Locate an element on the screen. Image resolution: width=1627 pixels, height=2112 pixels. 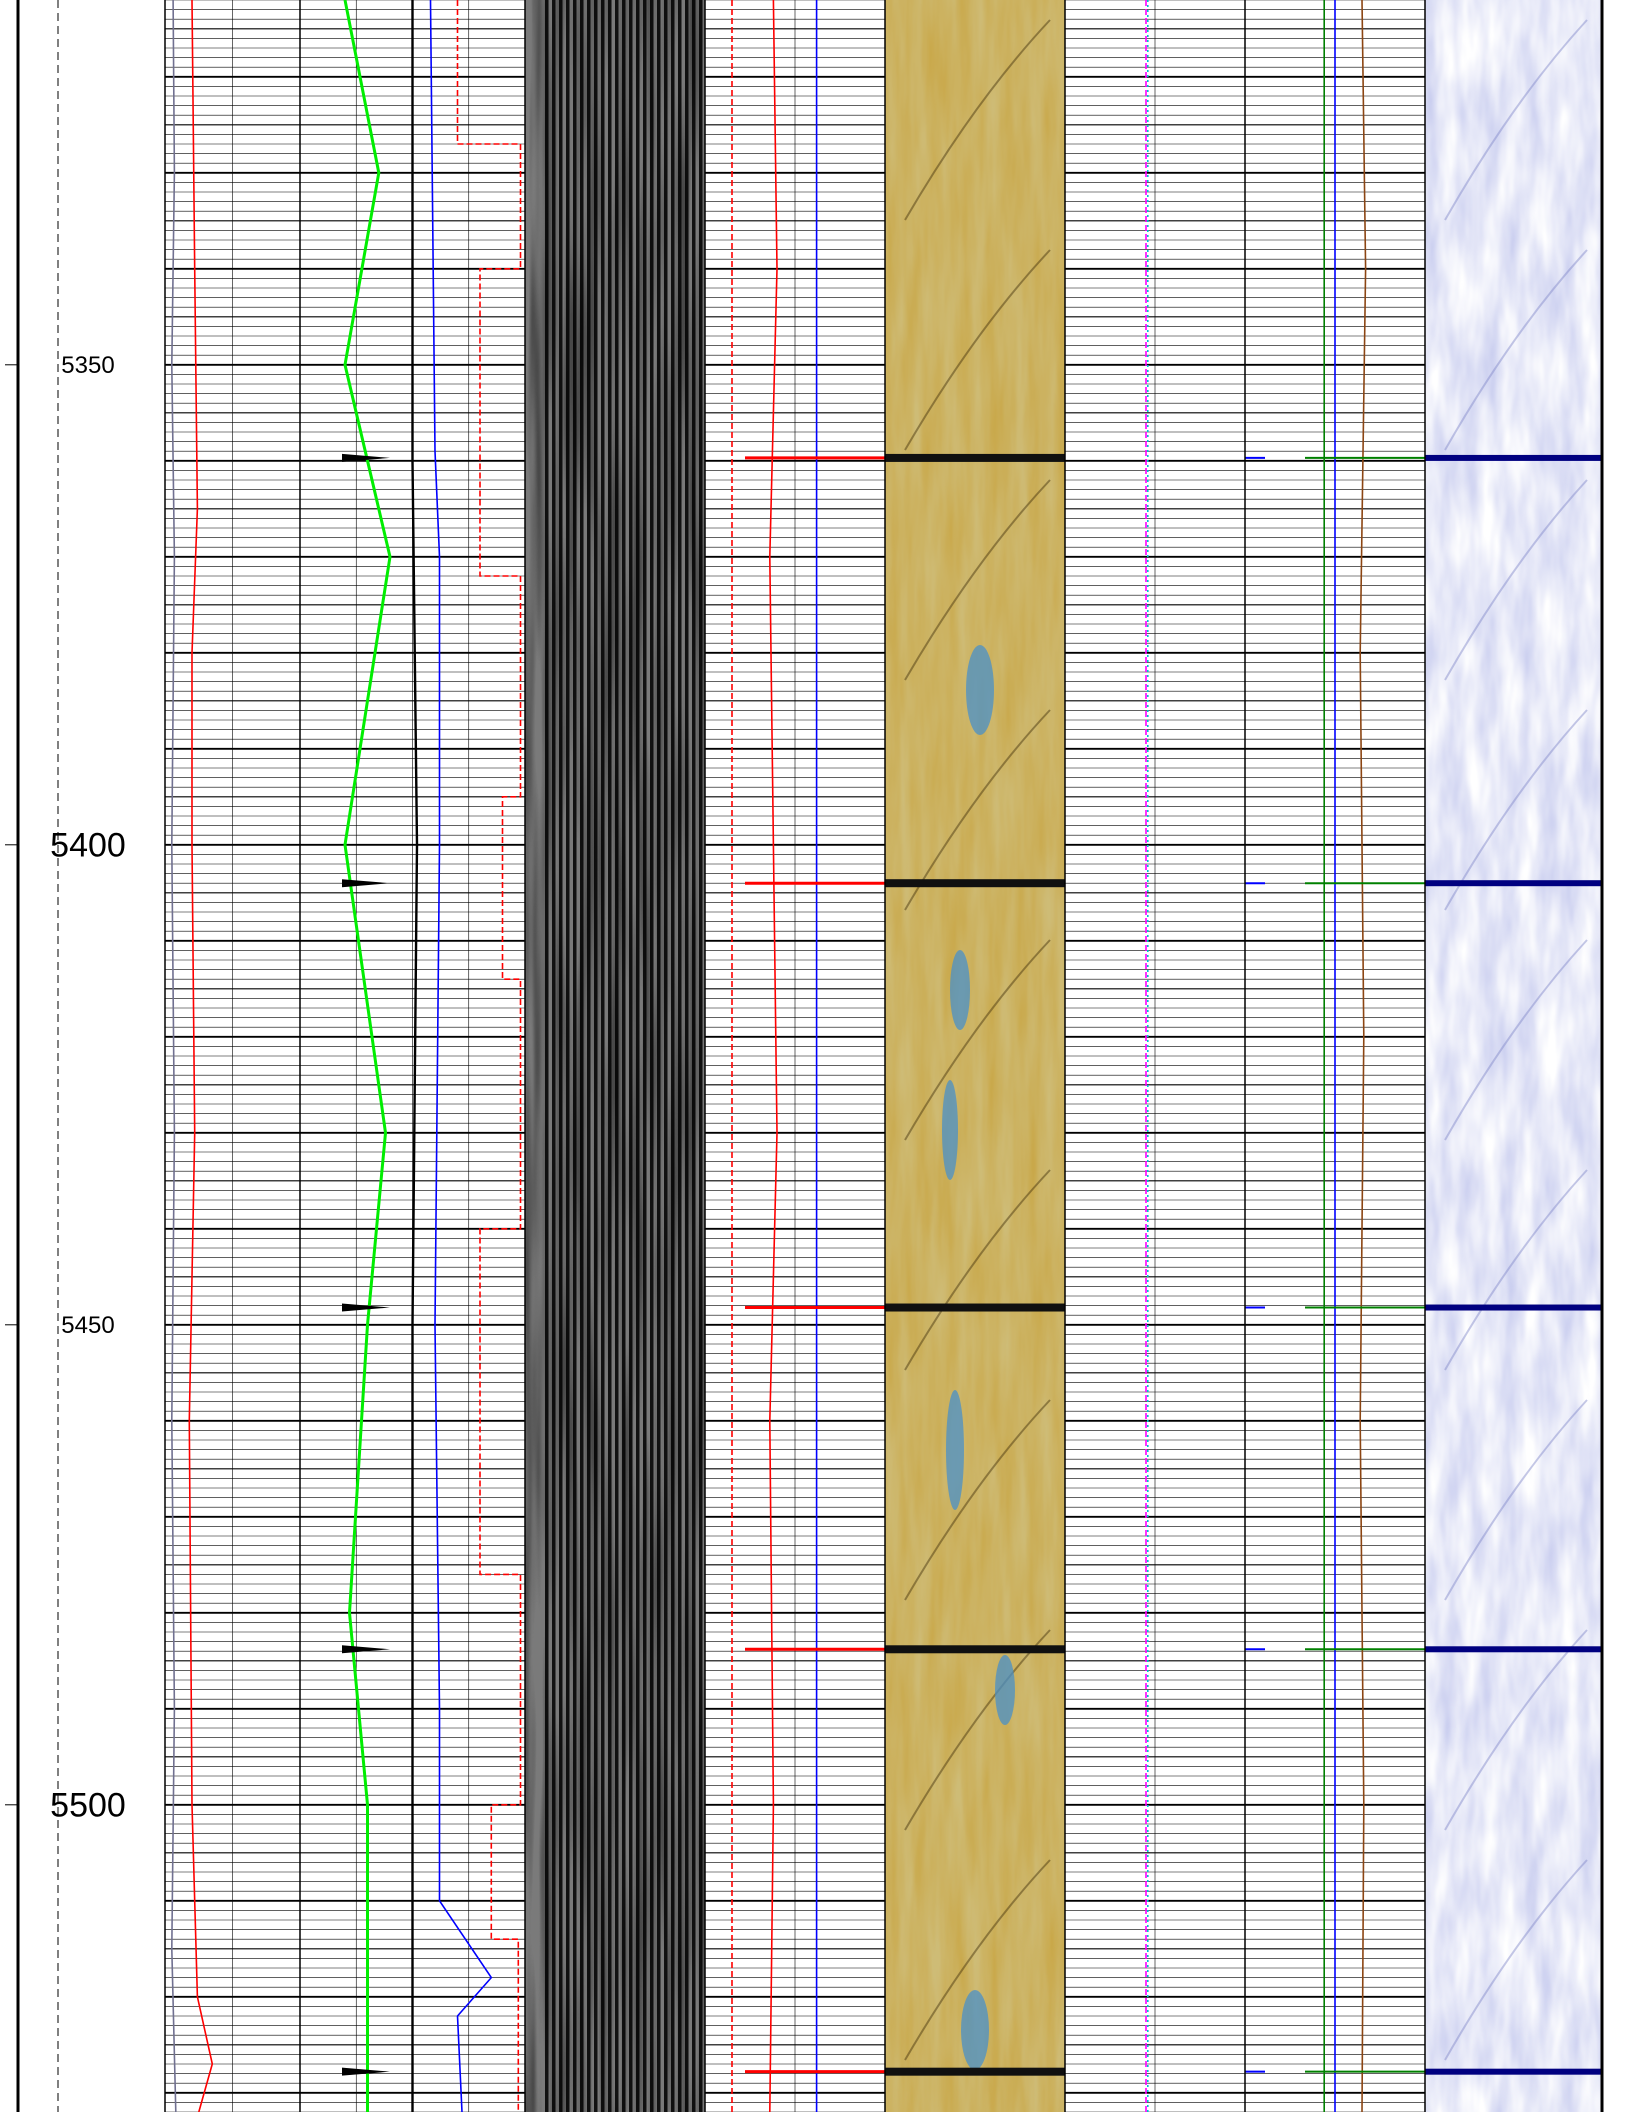
waveform-texture is located at coordinates (615, 1056).